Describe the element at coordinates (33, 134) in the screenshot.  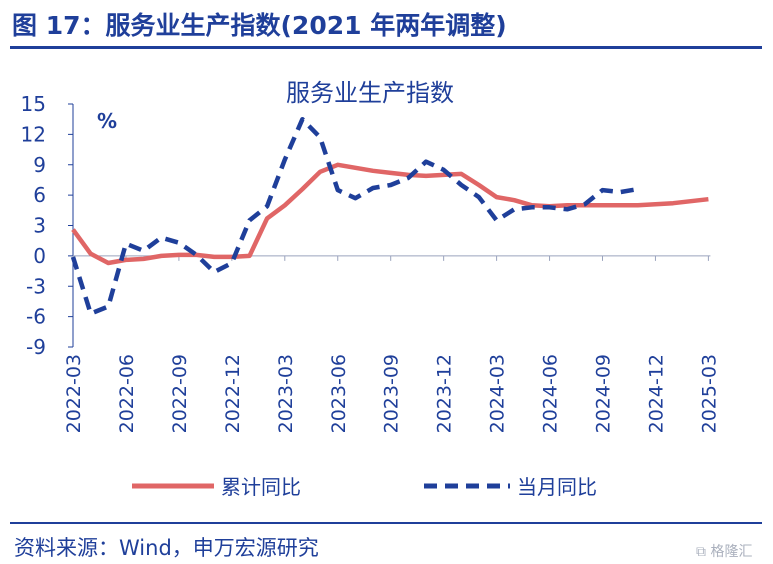
I see `y-tick-label: 12` at that location.